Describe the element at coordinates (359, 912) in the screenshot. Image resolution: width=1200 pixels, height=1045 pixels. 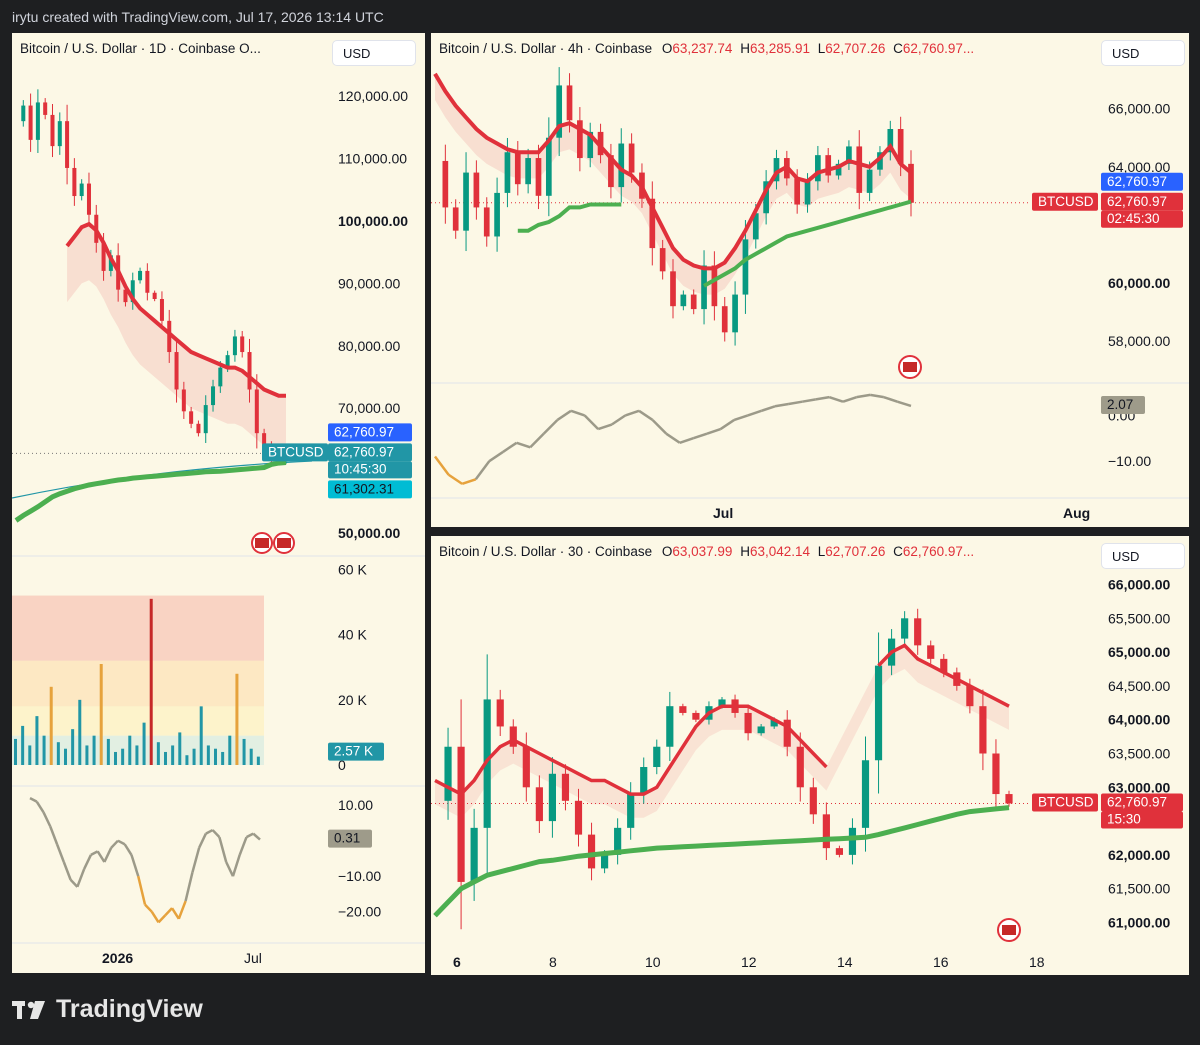
I see `daily-oscillator-y-tick: −20.00` at that location.